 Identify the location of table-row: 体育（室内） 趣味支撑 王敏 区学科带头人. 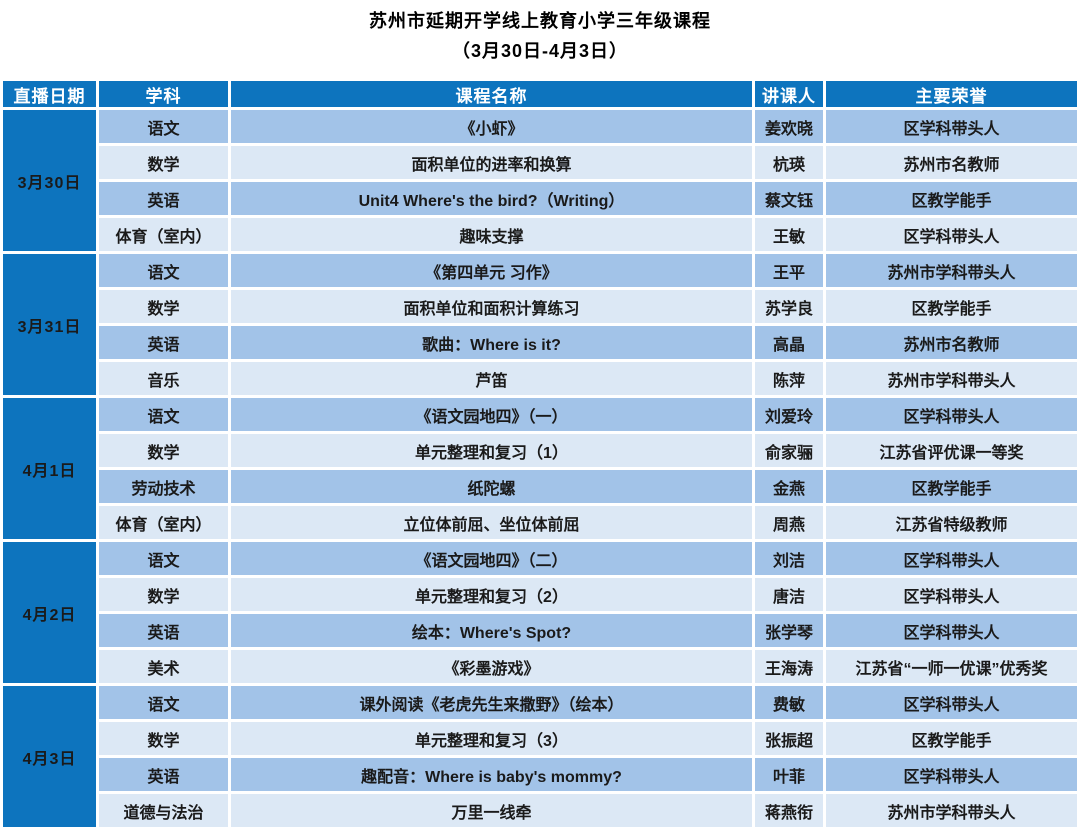
(540, 234).